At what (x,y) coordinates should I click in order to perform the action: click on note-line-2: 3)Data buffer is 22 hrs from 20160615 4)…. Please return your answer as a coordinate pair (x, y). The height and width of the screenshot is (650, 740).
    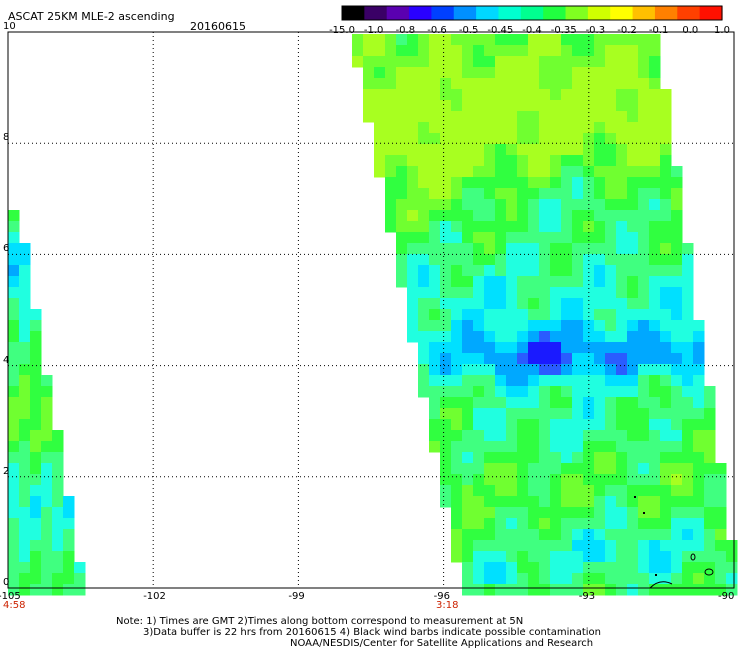
    Looking at the image, I should click on (372, 632).